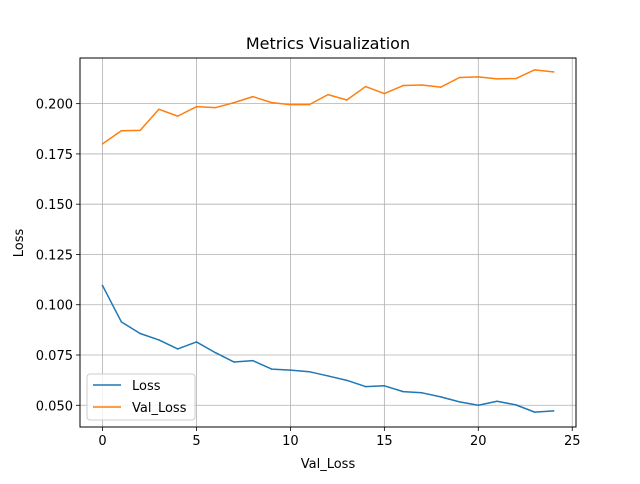  Describe the element at coordinates (54, 306) in the screenshot. I see `y-tick-label: 0.100` at that location.